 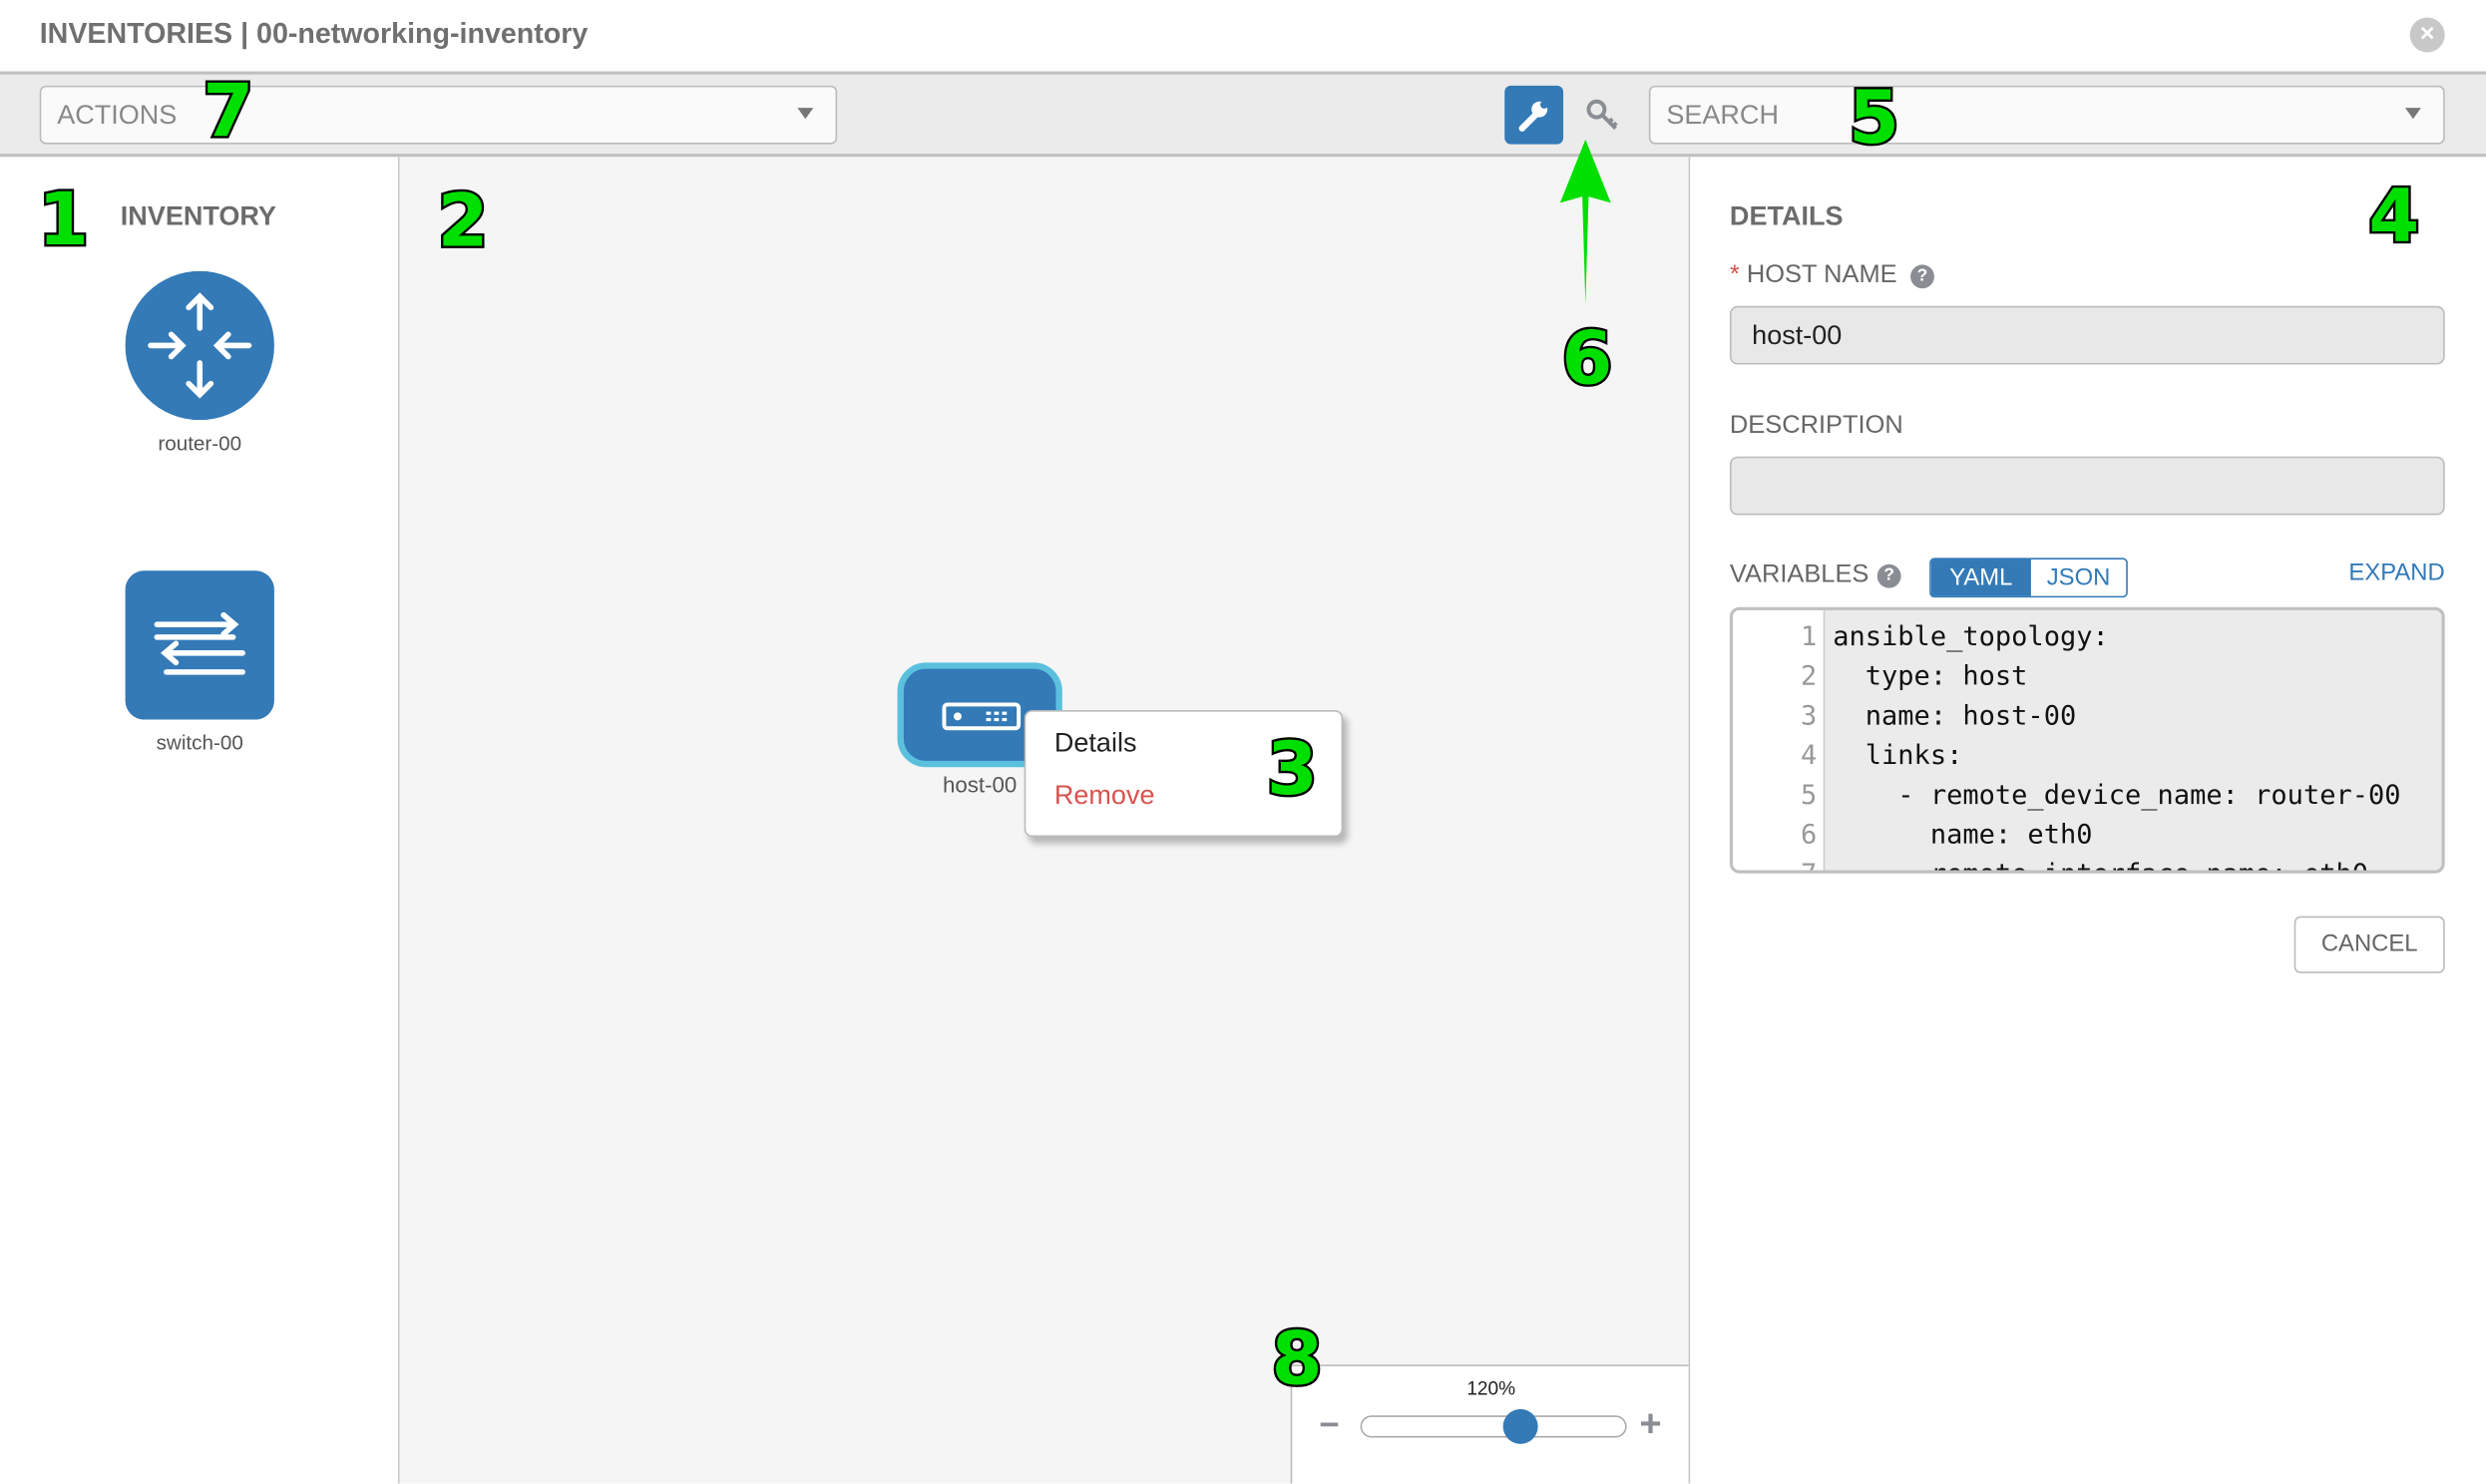 I want to click on host-server-icon, so click(x=982, y=716).